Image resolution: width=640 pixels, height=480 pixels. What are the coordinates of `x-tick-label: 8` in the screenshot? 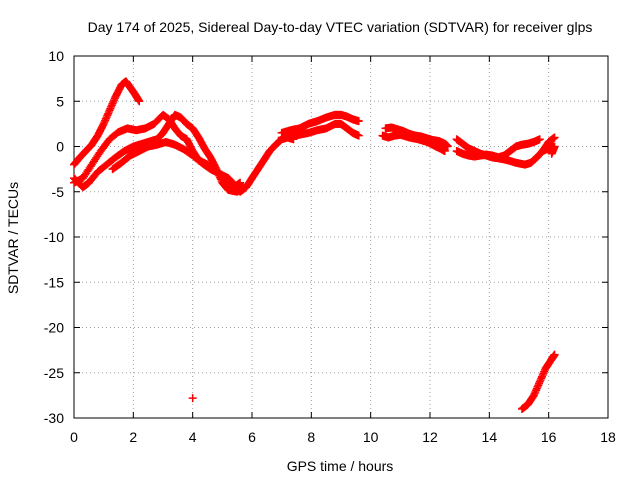 It's located at (311, 437).